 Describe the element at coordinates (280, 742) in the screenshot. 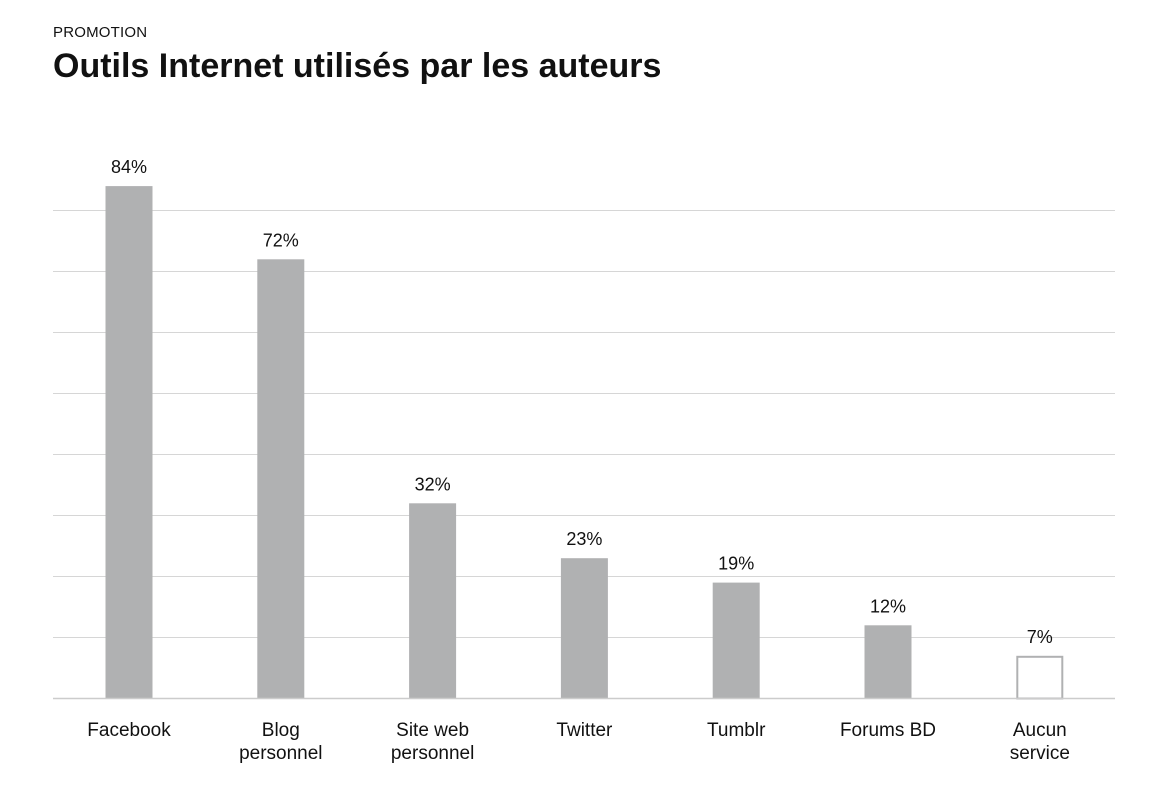

I see `category-label: Blog personnel` at that location.